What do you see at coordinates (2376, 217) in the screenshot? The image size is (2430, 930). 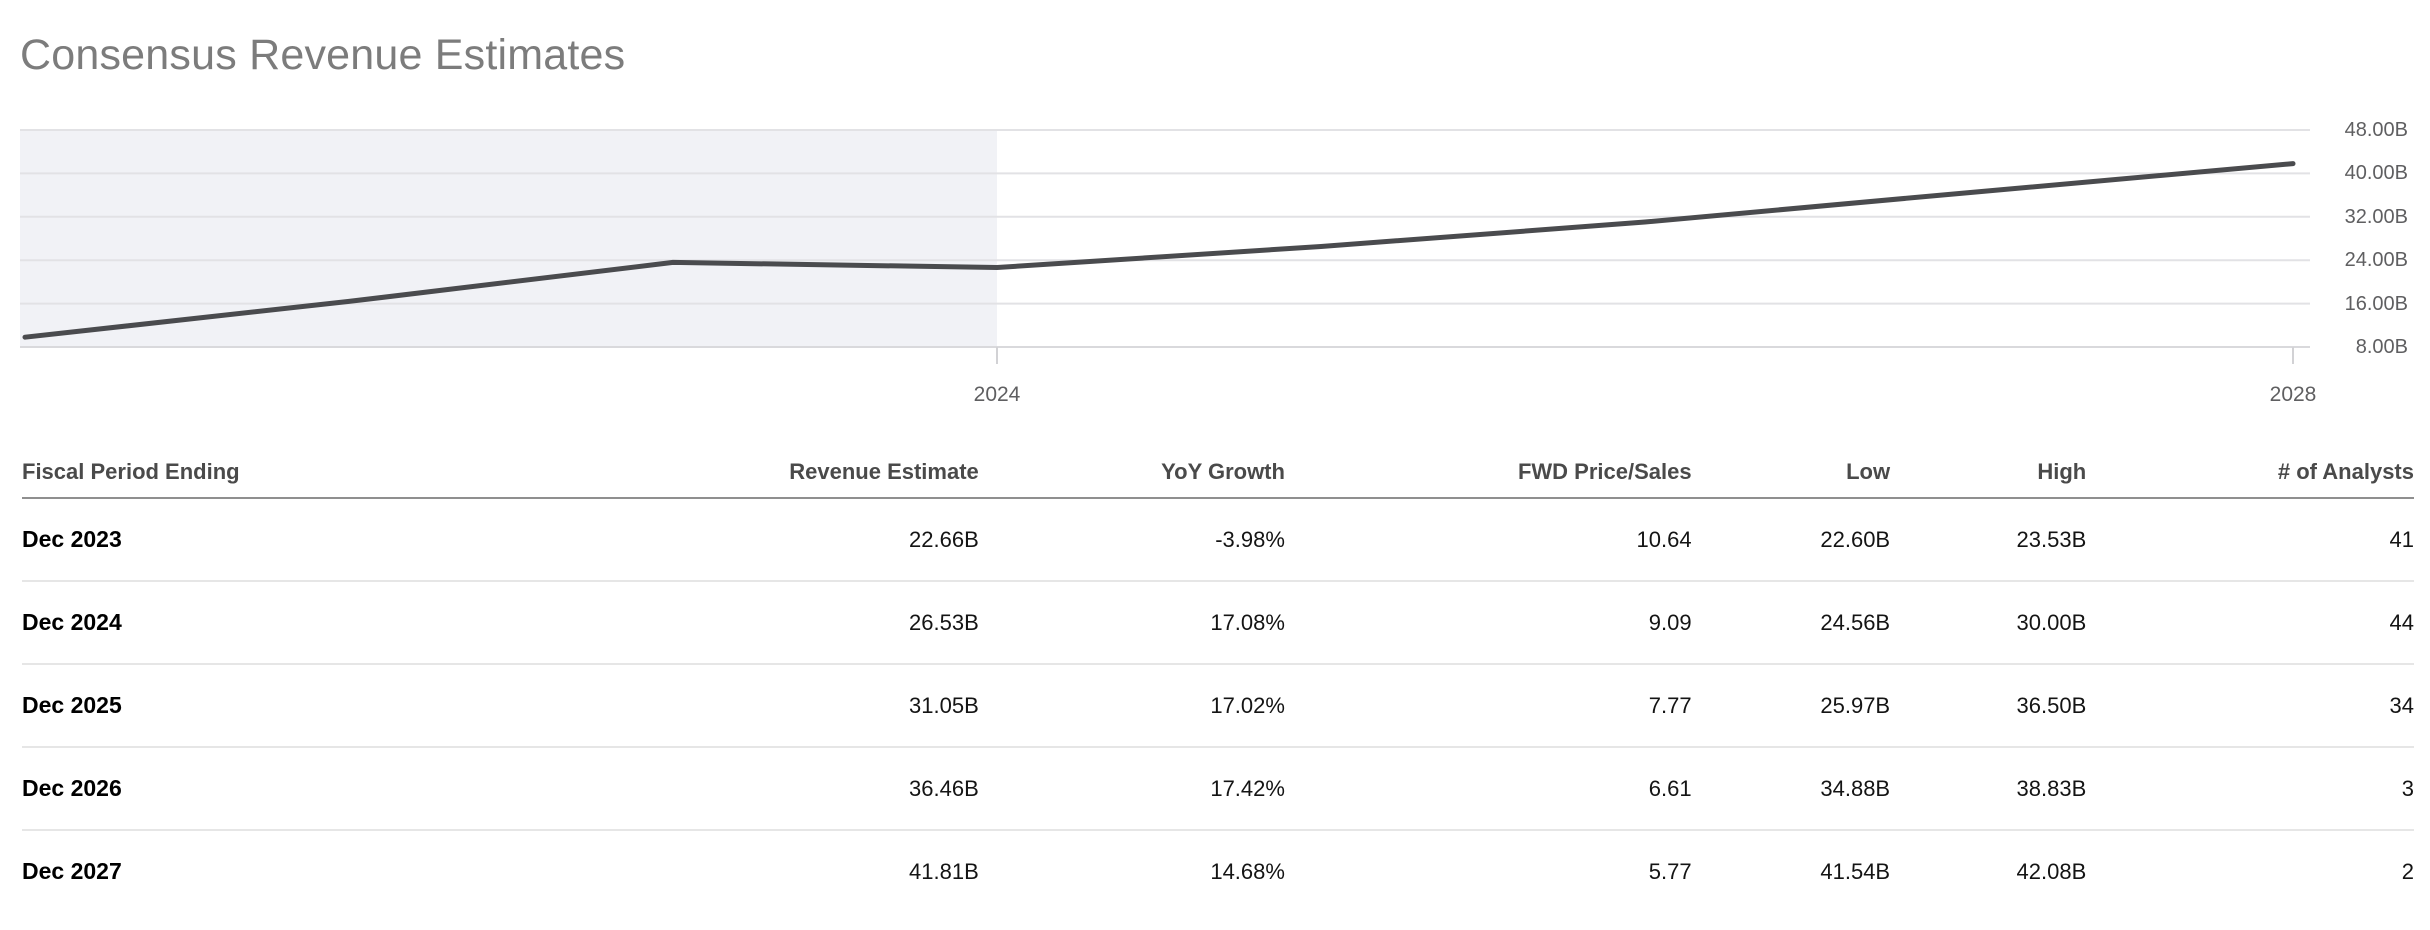 I see `y-axis-label: 32.00B` at bounding box center [2376, 217].